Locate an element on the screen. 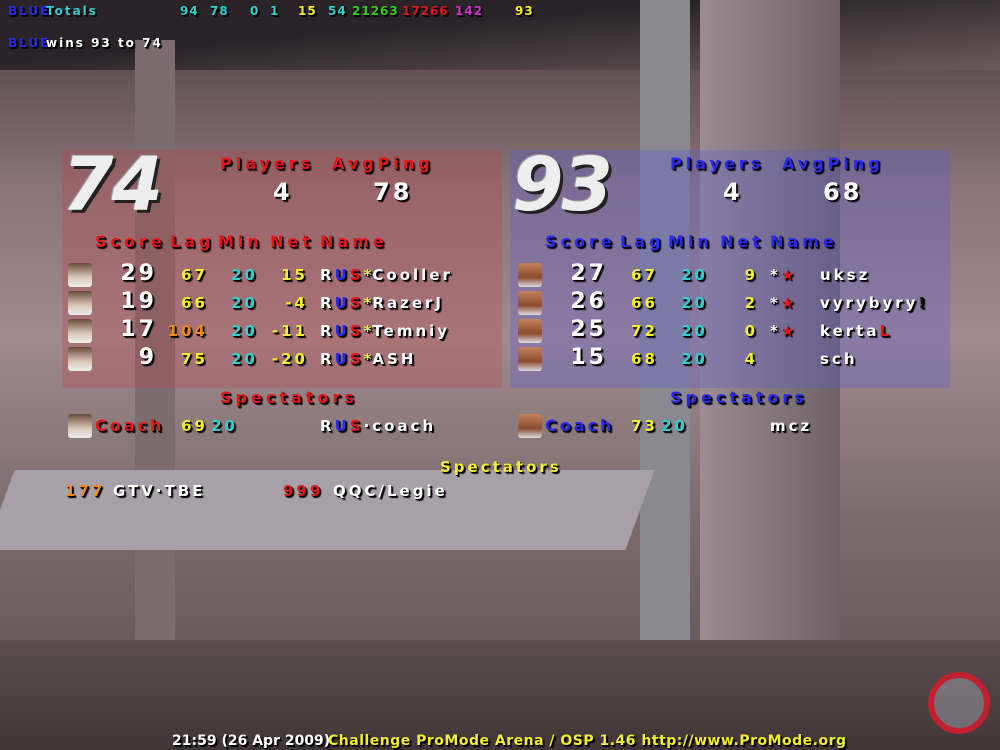  player-net: -4 is located at coordinates (296, 303).